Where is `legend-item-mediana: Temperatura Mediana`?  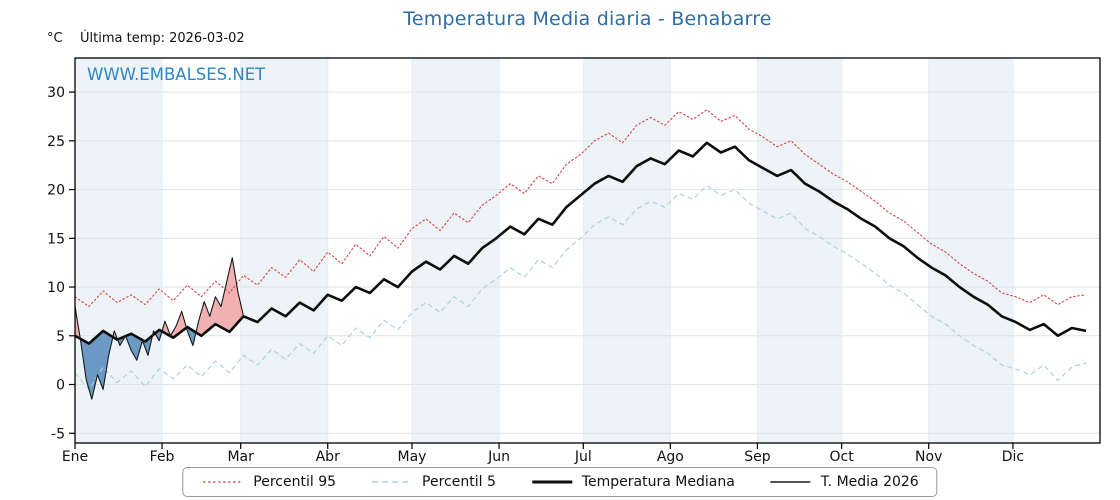
legend-item-mediana: Temperatura Mediana is located at coordinates (632, 482).